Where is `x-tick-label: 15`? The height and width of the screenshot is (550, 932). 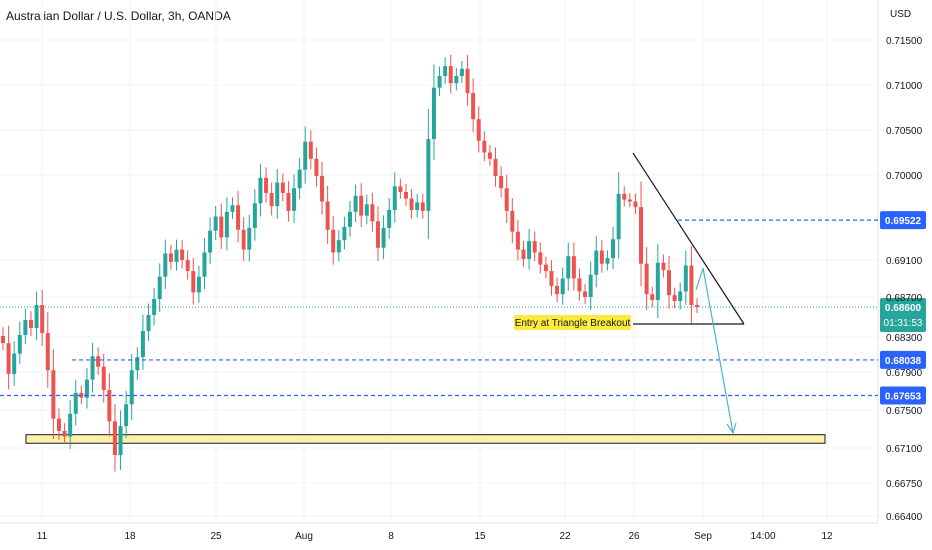 x-tick-label: 15 is located at coordinates (480, 536).